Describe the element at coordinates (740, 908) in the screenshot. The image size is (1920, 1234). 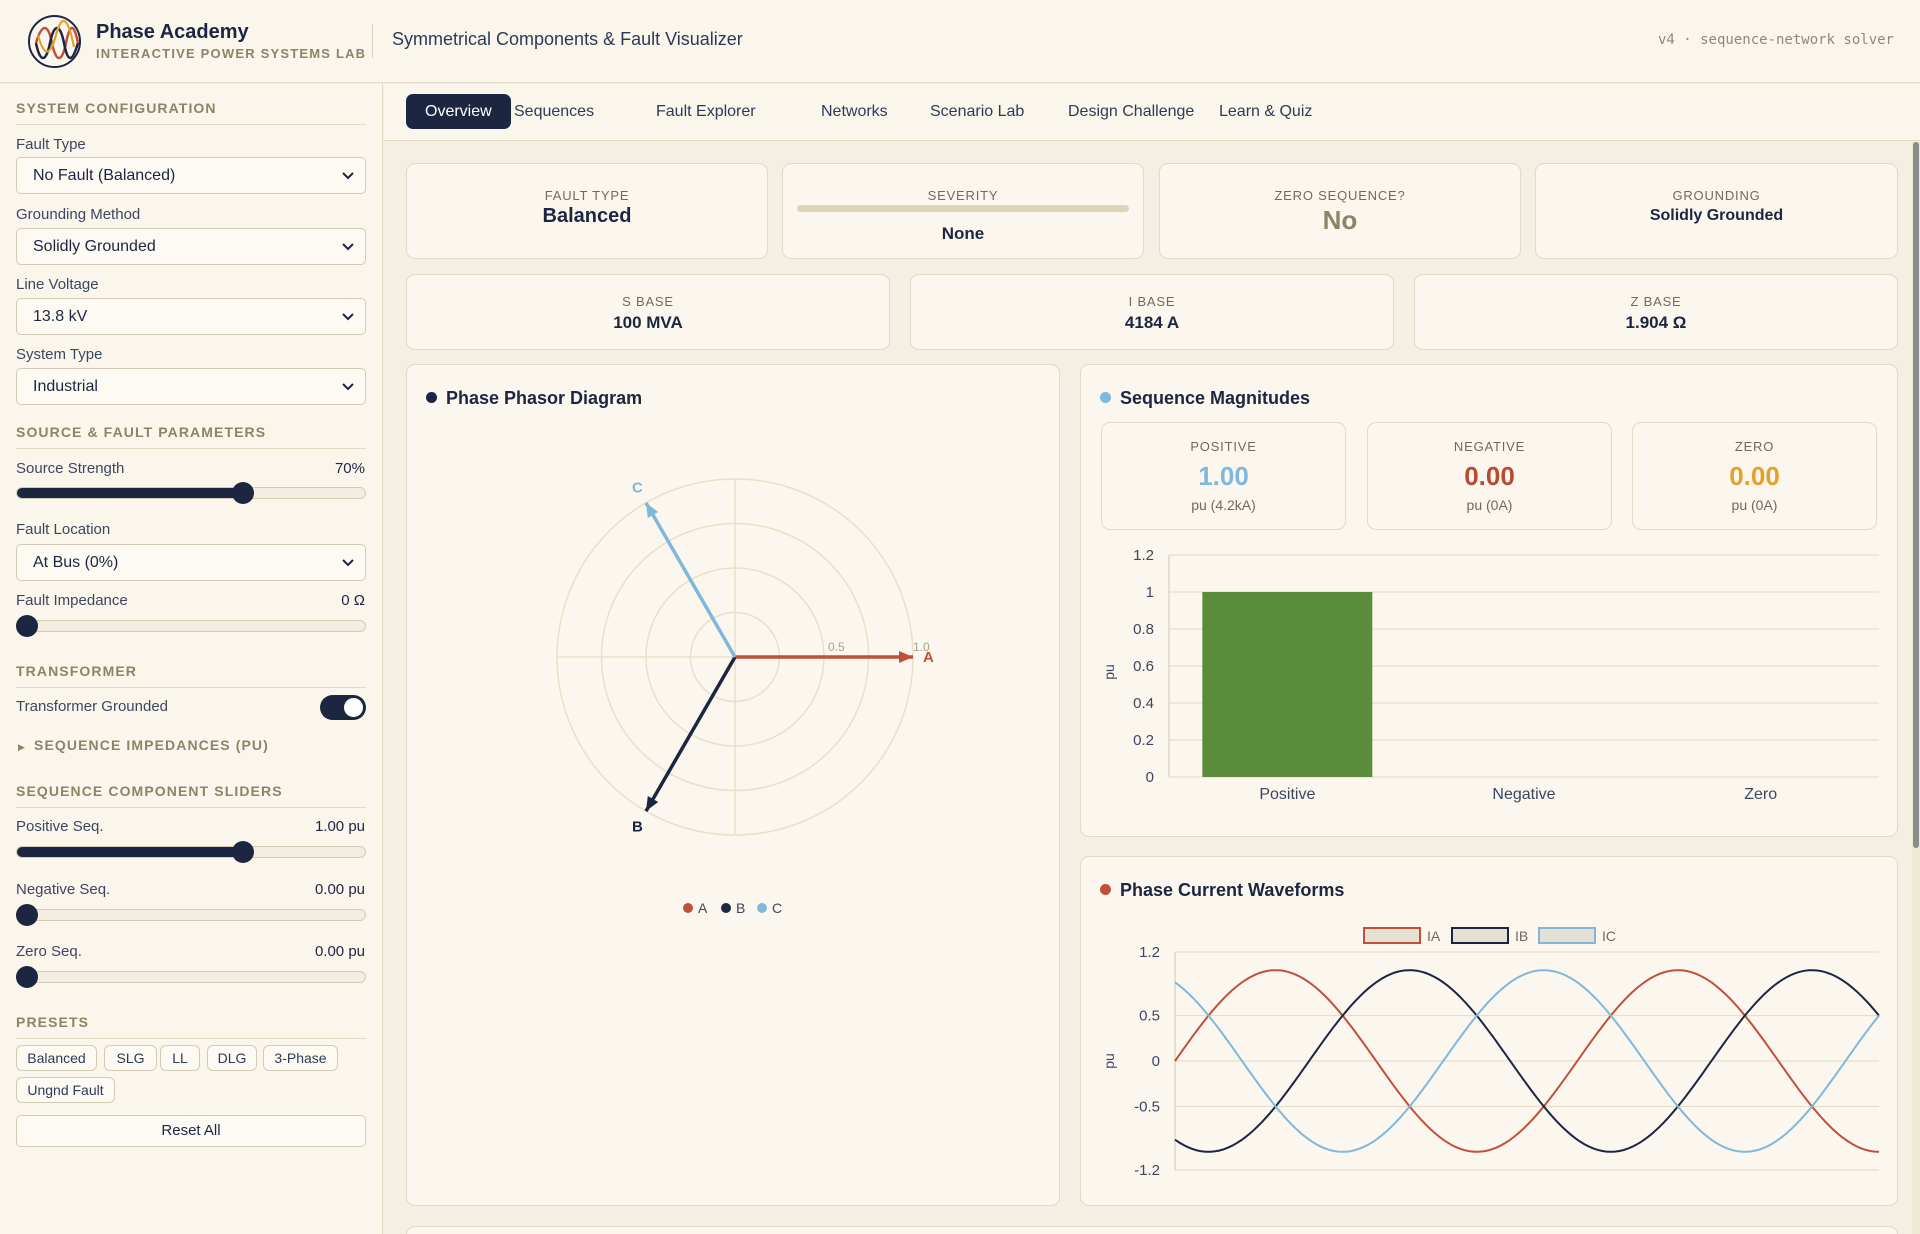
I see `legend-label-b: B` at that location.